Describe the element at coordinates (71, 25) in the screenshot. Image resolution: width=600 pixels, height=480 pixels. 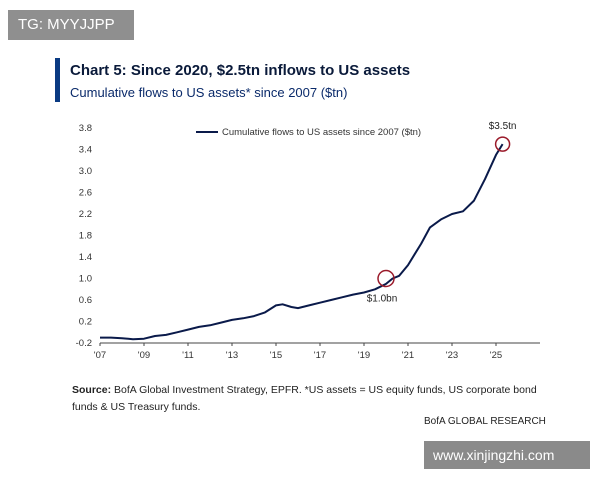
I see `watermark-top-left: TG: MYYJJPP` at that location.